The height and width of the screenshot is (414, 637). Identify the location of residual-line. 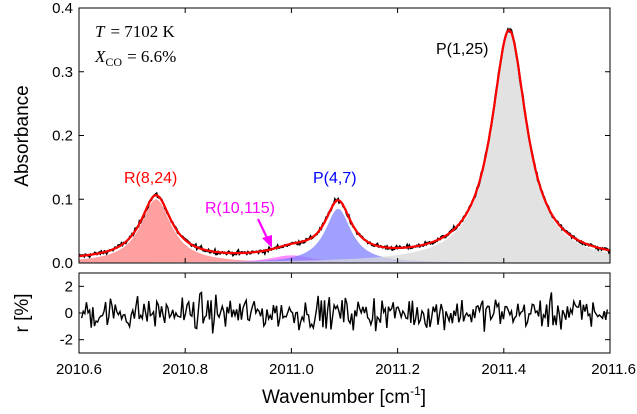
(344, 312).